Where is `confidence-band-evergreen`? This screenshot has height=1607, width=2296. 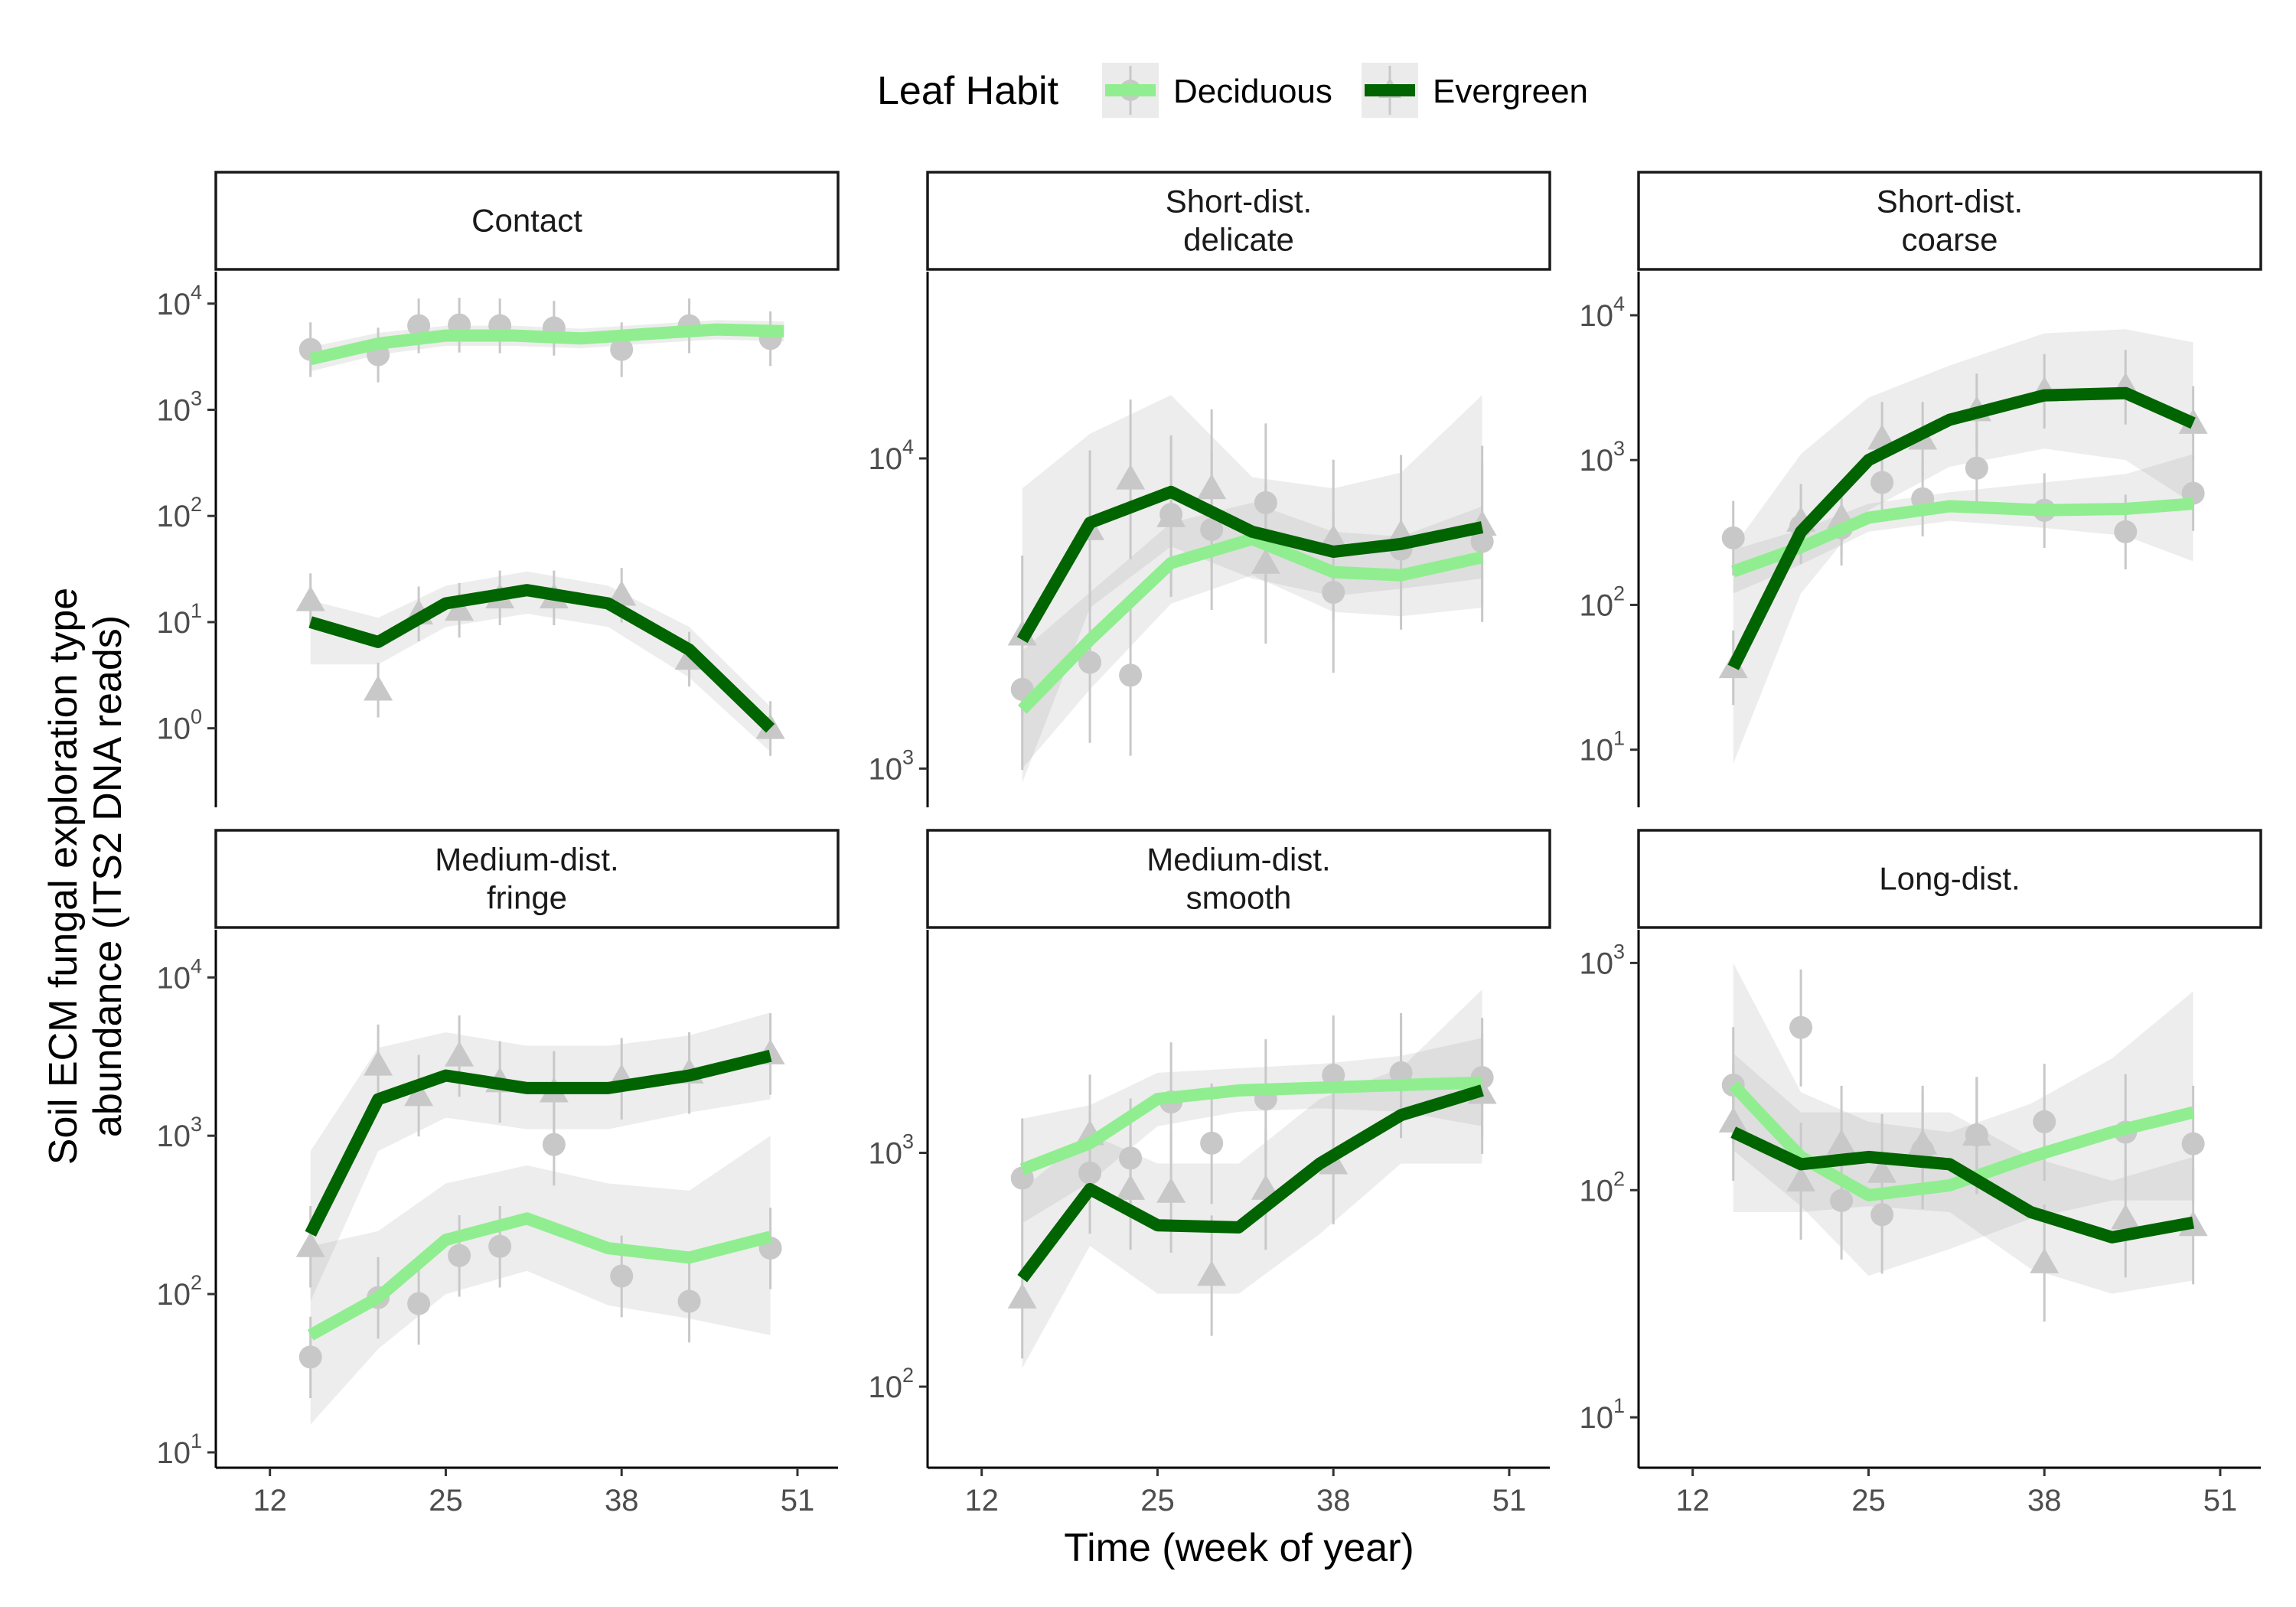
confidence-band-evergreen is located at coordinates (1963, 546).